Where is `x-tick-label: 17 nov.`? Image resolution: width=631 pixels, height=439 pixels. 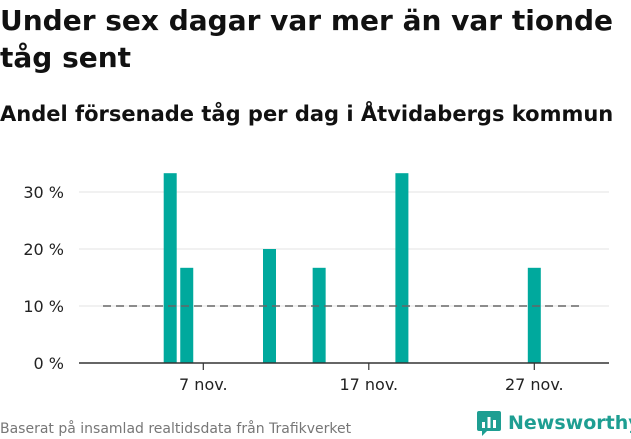
x-tick-label: 17 nov. is located at coordinates (368, 384).